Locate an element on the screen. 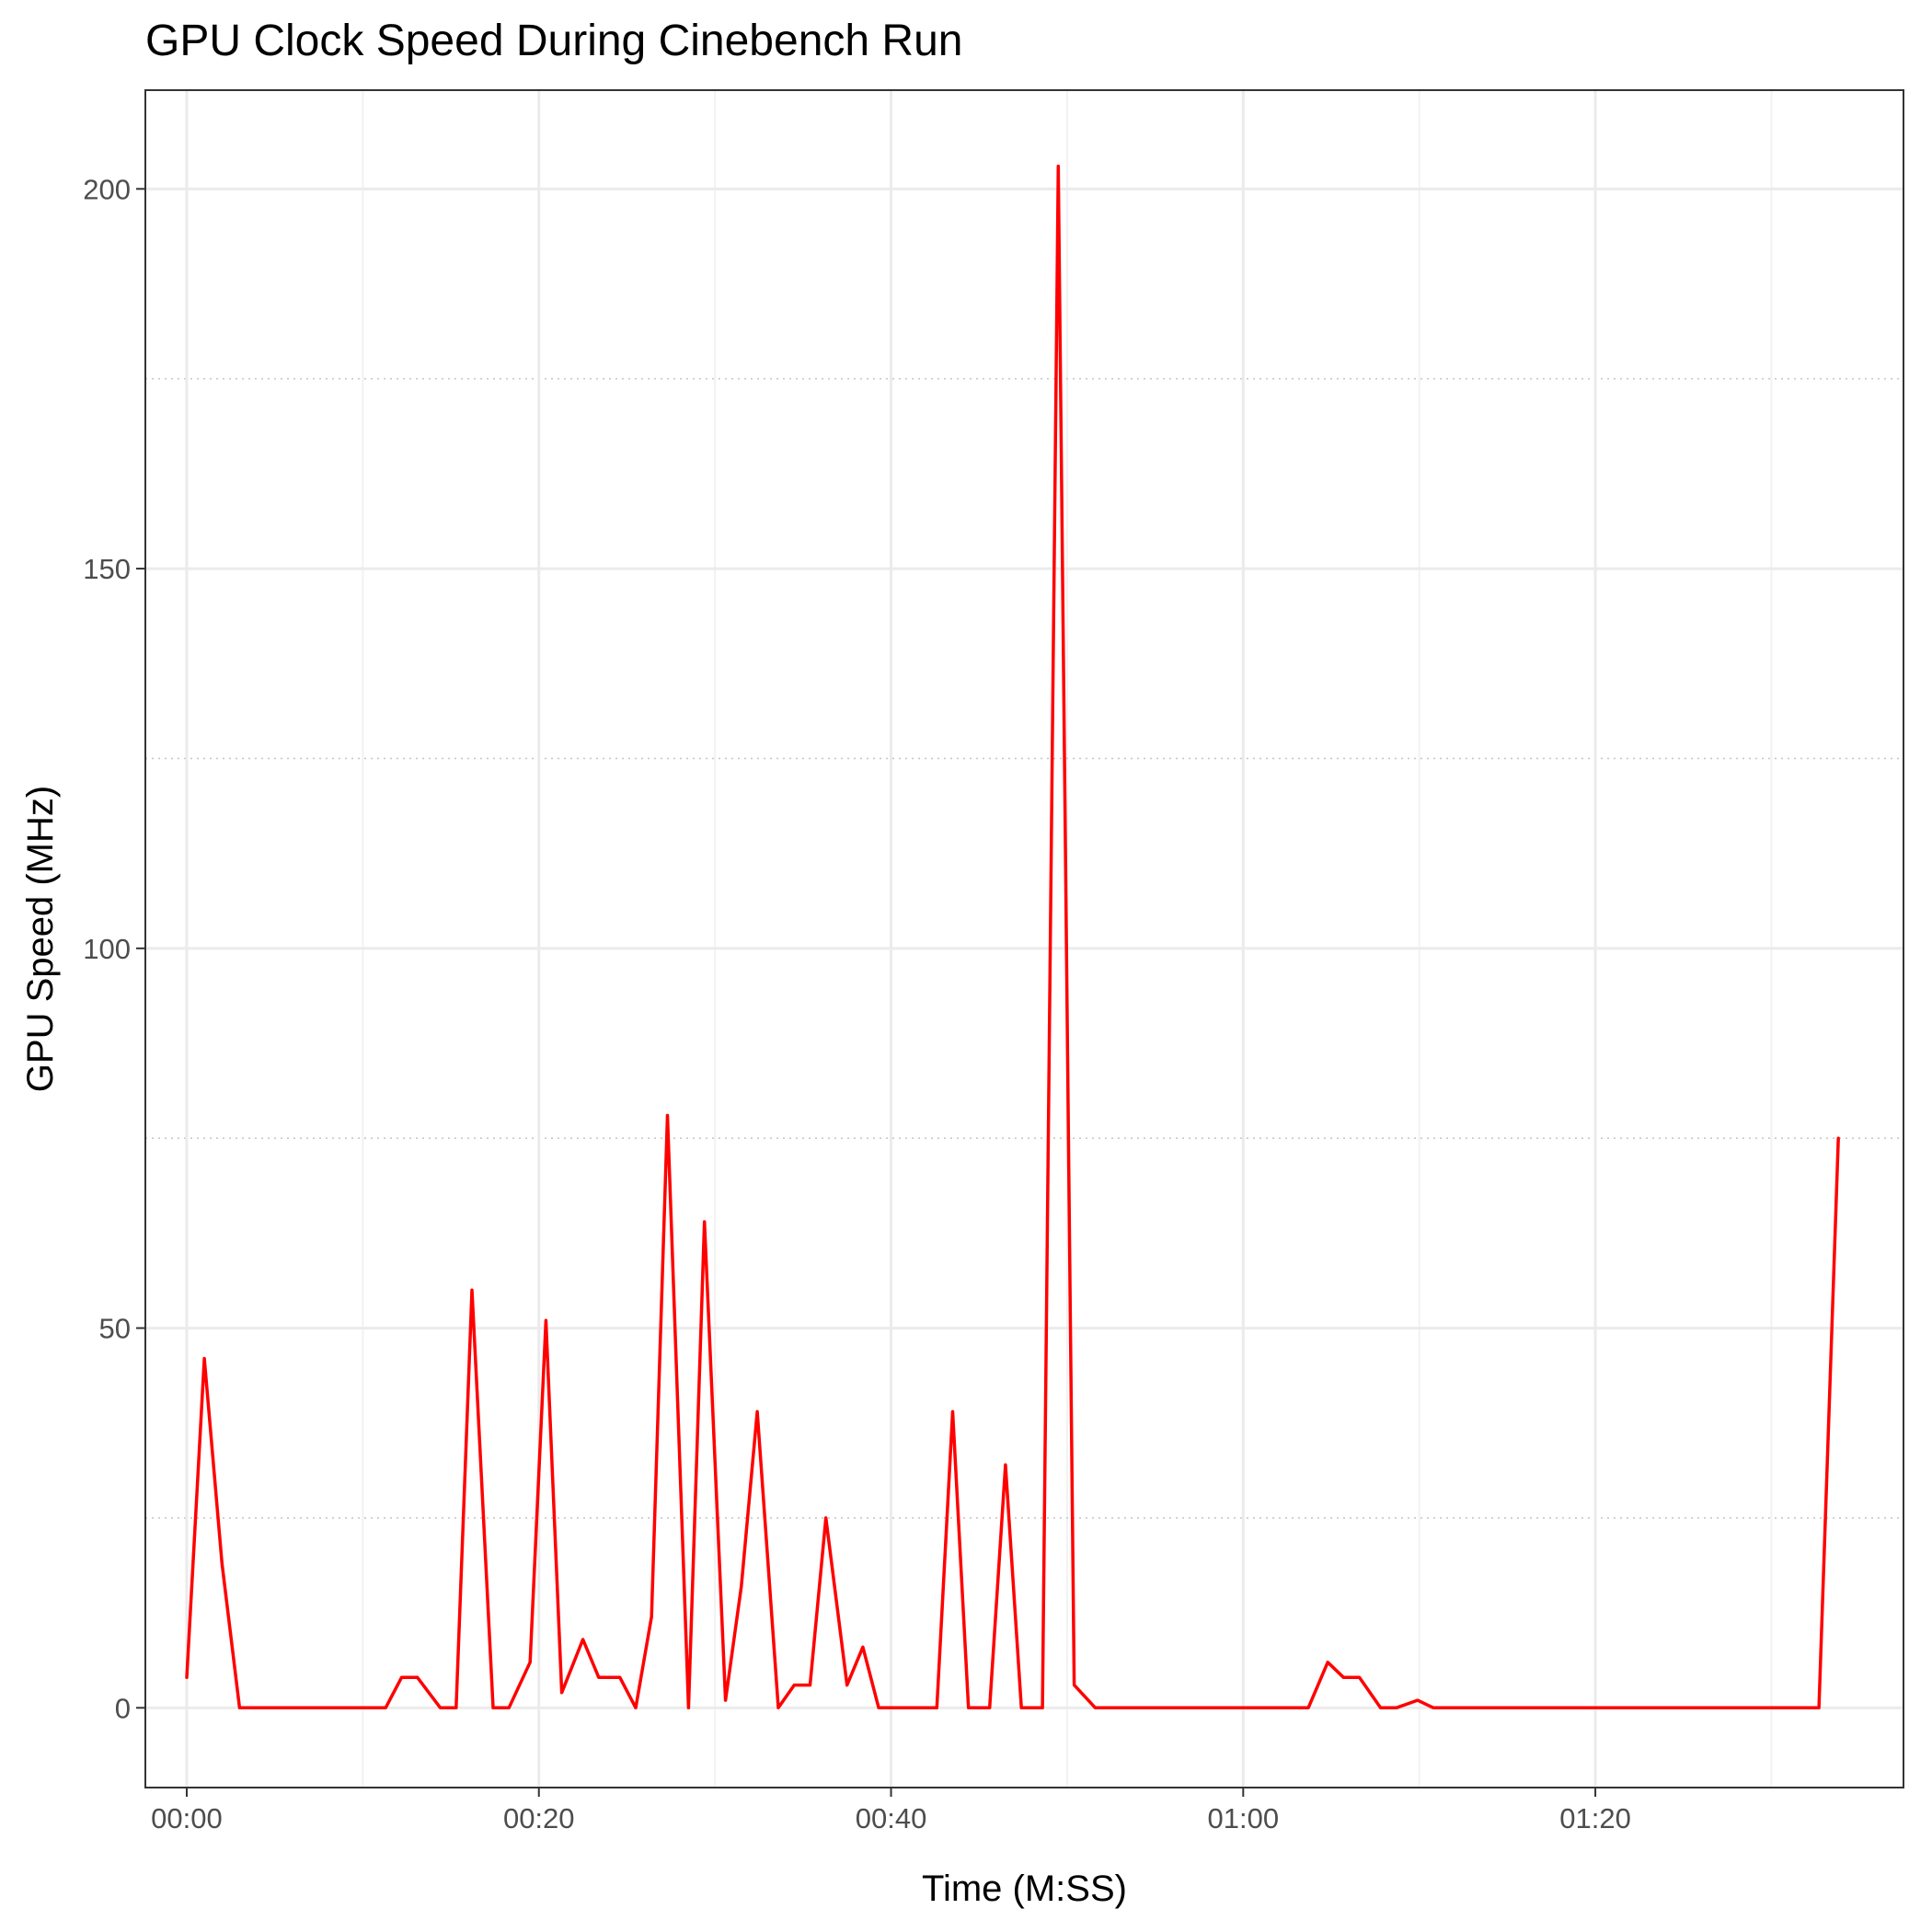 The image size is (1932, 1932). y-tick-label: 200 is located at coordinates (107, 189).